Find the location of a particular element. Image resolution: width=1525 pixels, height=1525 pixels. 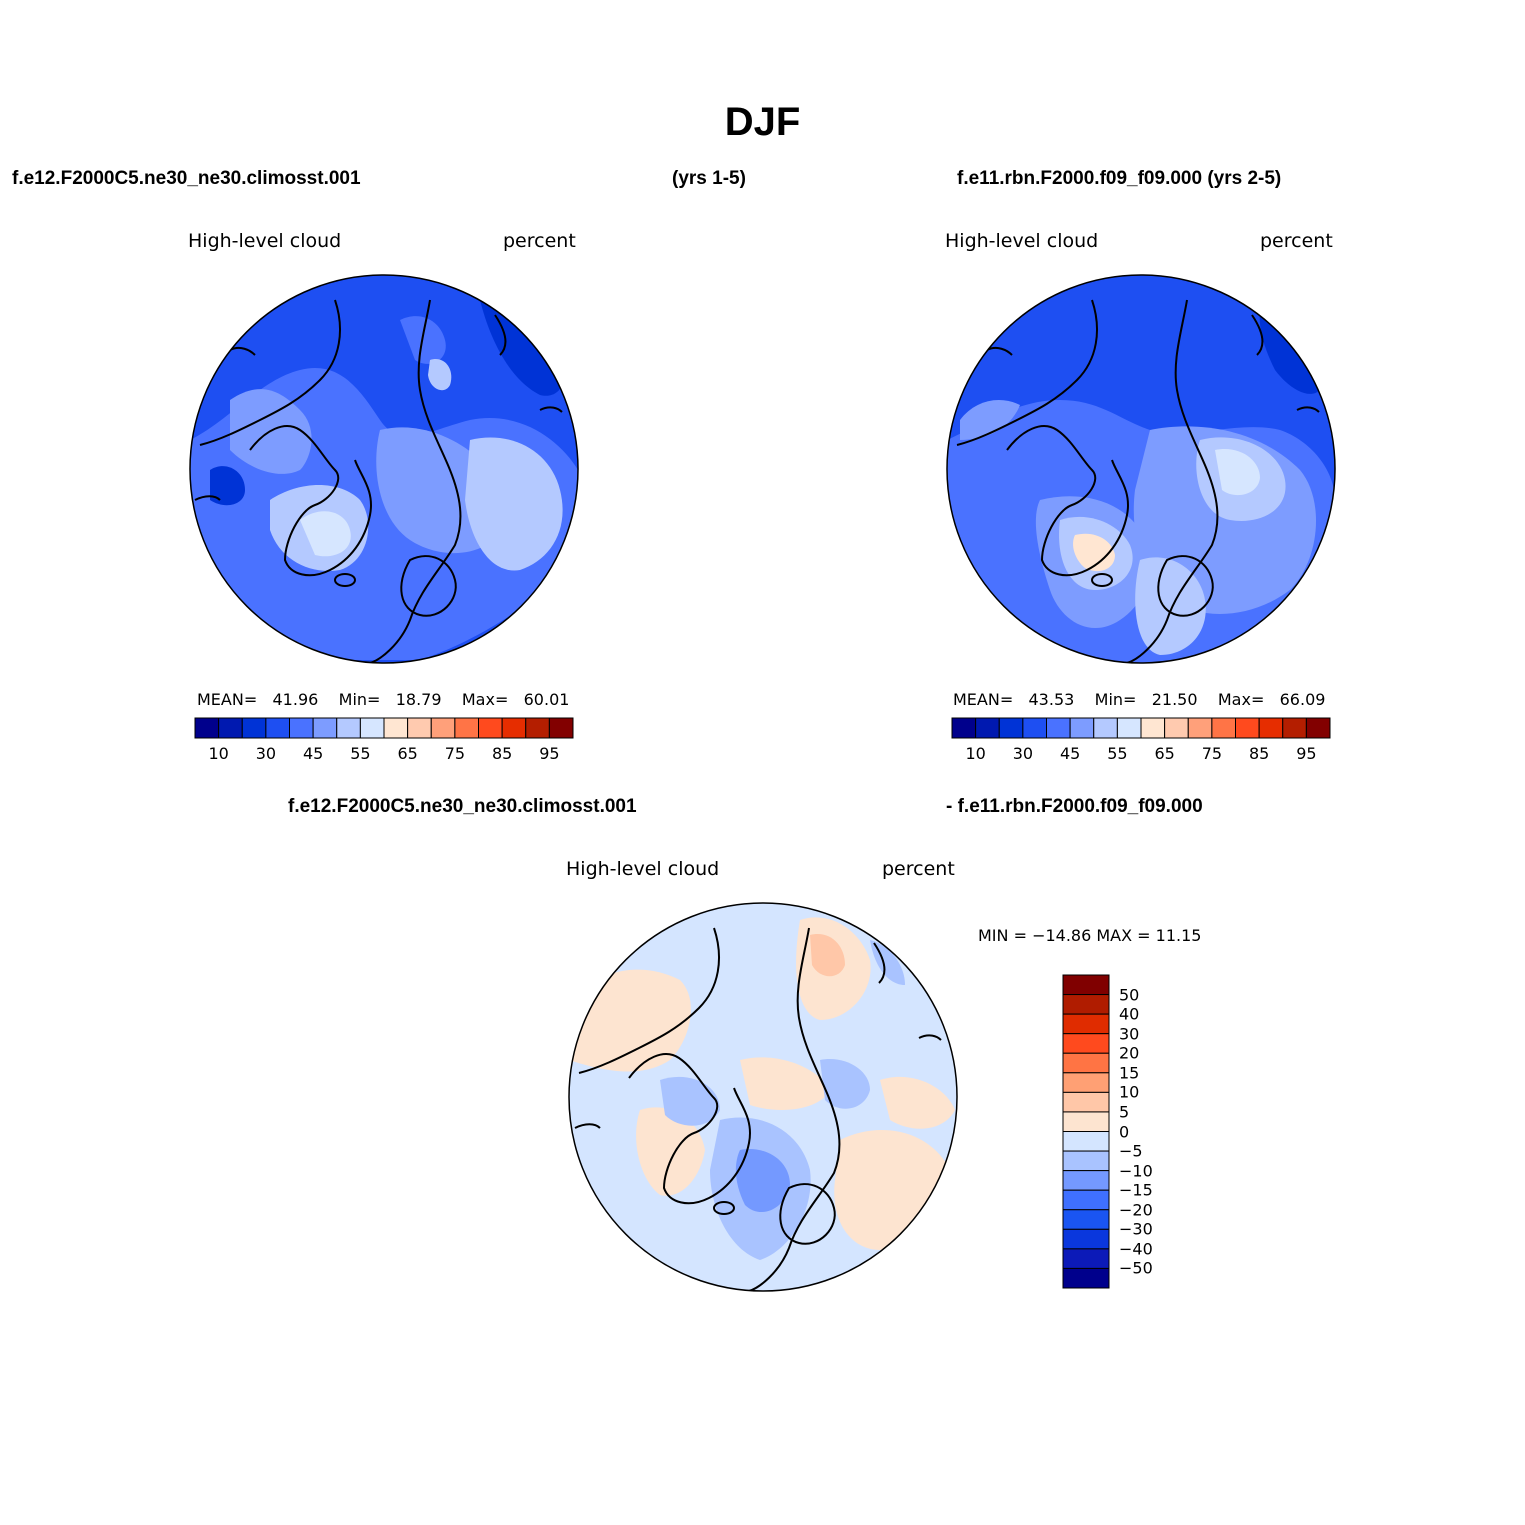

panel2-max-value: 66.09 is located at coordinates (1302, 699).